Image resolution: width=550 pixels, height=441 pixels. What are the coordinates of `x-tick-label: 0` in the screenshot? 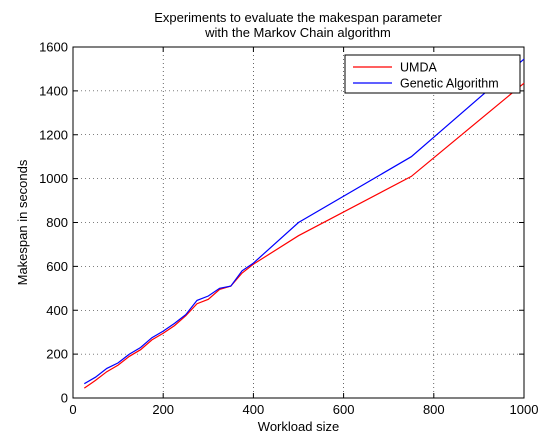 It's located at (72, 409).